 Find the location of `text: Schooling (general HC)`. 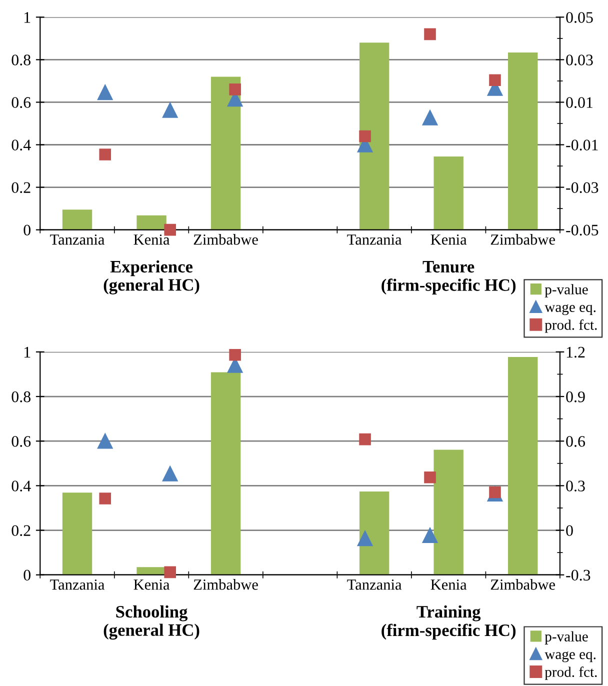

text: Schooling (general HC) is located at coordinates (152, 622).